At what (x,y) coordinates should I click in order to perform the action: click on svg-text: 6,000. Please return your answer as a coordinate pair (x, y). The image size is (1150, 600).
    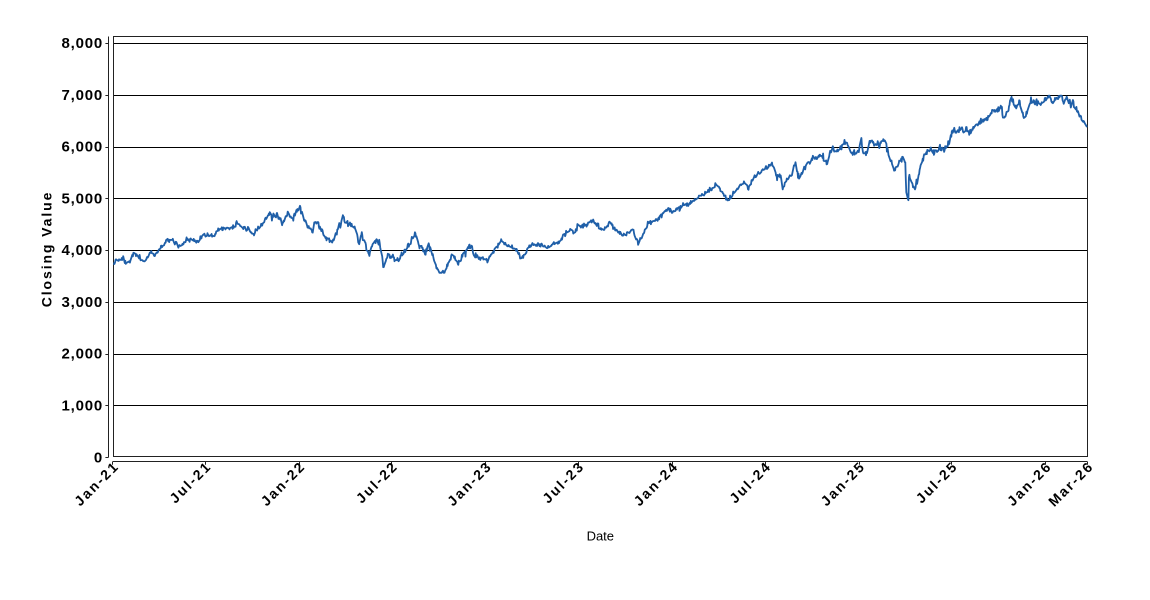
    Looking at the image, I should click on (82, 147).